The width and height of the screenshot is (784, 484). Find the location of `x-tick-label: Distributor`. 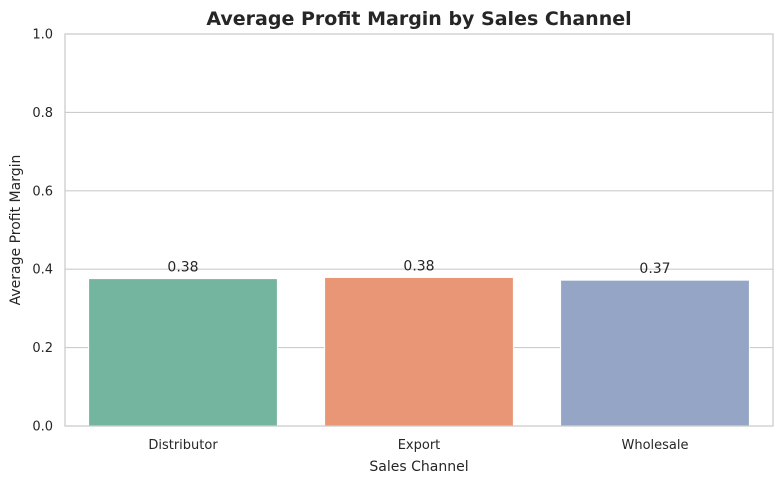

x-tick-label: Distributor is located at coordinates (183, 445).